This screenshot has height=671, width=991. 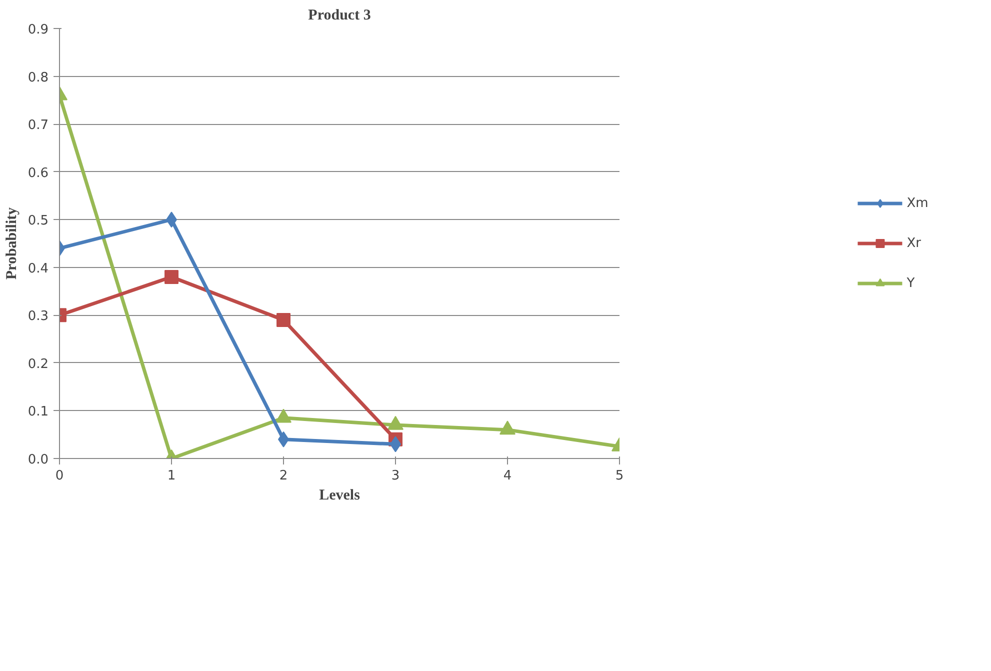 I want to click on y-tick-label: 0.9, so click(x=38, y=30).